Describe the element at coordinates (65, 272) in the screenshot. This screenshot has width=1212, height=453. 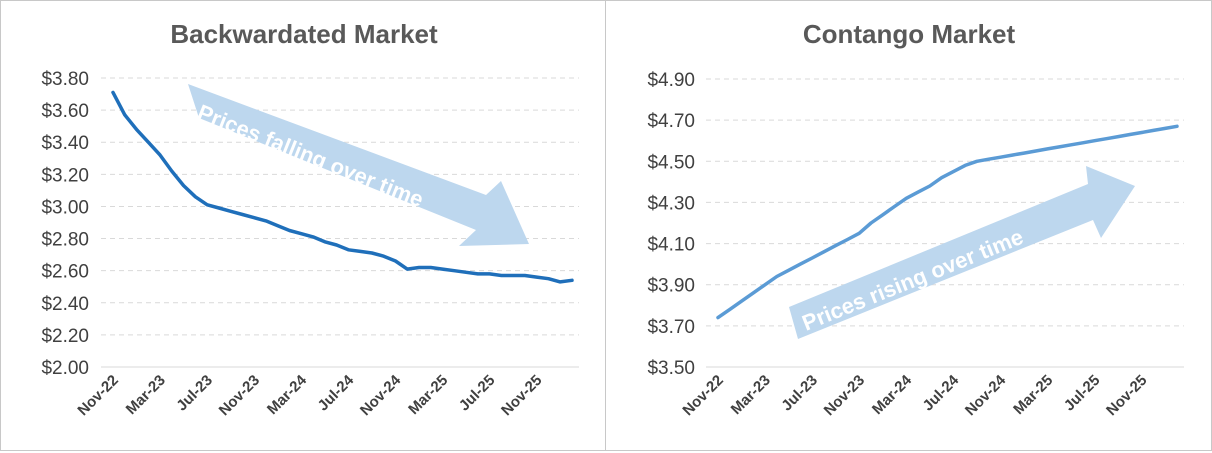
I see `y-tick-label: $2.60` at that location.